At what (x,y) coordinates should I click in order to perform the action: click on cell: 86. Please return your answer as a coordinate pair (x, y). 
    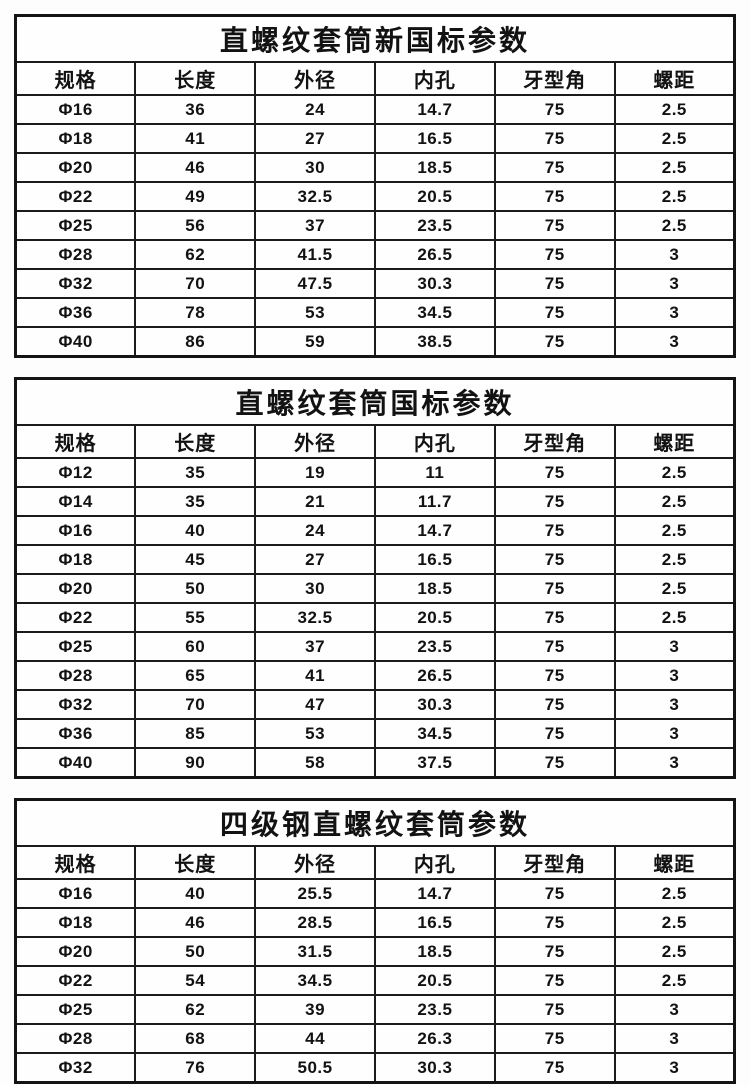
    Looking at the image, I should click on (195, 342).